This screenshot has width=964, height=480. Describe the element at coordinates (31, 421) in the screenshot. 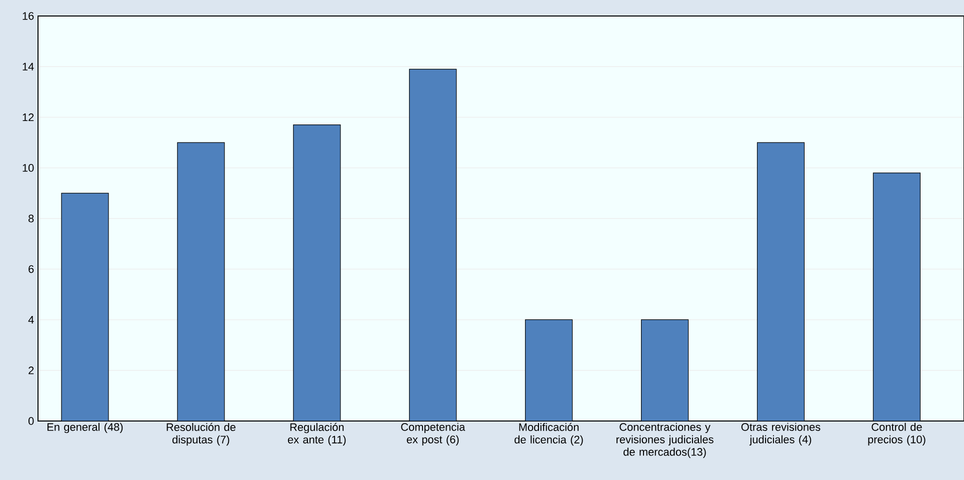

I see `y-tick-label: 0` at that location.